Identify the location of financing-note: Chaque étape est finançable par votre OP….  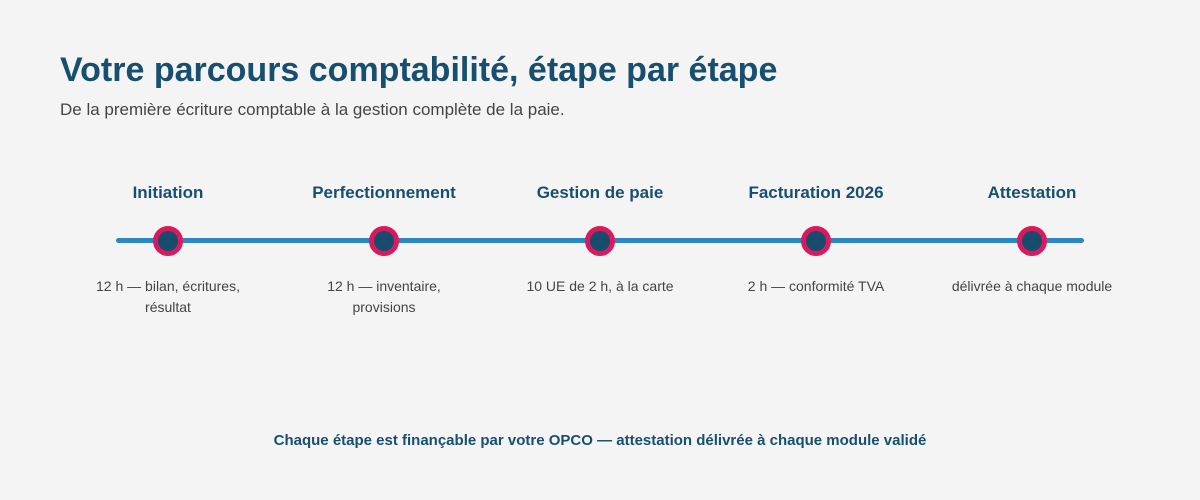
(600, 440).